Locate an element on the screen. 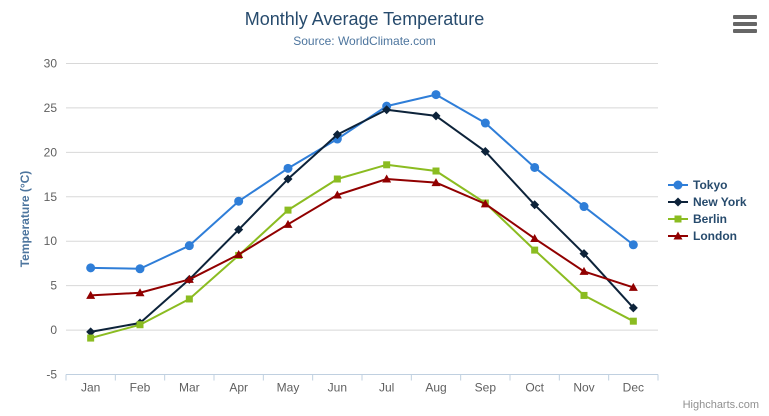 Image resolution: width=769 pixels, height=416 pixels. svg-text: Jan is located at coordinates (90, 388).